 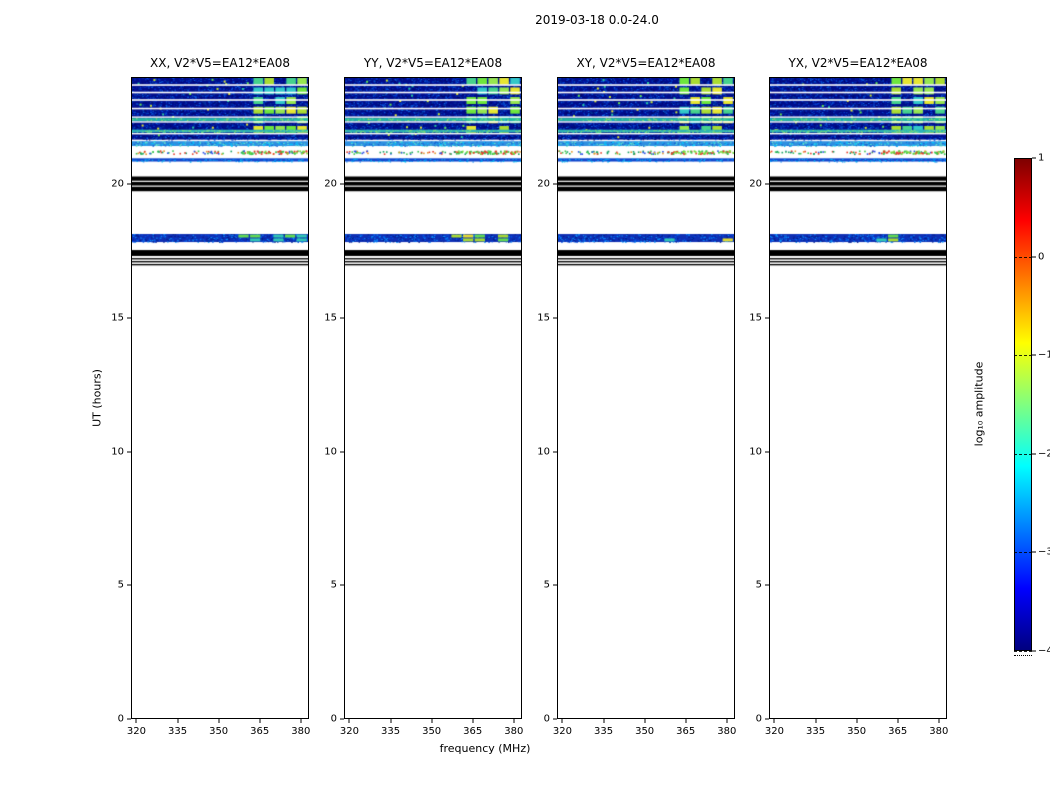 What do you see at coordinates (1041, 158) in the screenshot?
I see `colorbar-tick-label: 1` at bounding box center [1041, 158].